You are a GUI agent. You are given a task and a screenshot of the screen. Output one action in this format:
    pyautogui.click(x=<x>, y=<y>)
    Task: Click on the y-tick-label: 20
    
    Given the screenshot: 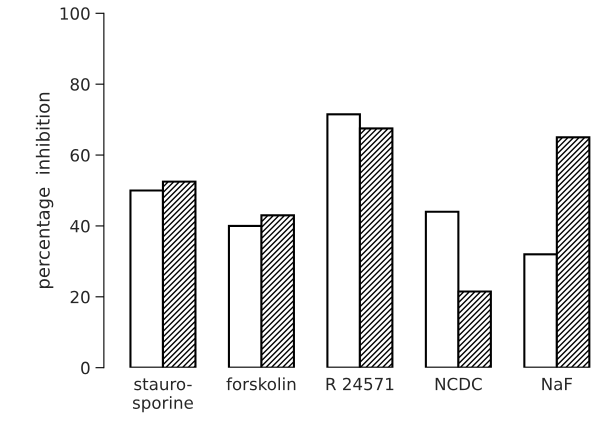 What is the action you would take?
    pyautogui.click(x=80, y=297)
    